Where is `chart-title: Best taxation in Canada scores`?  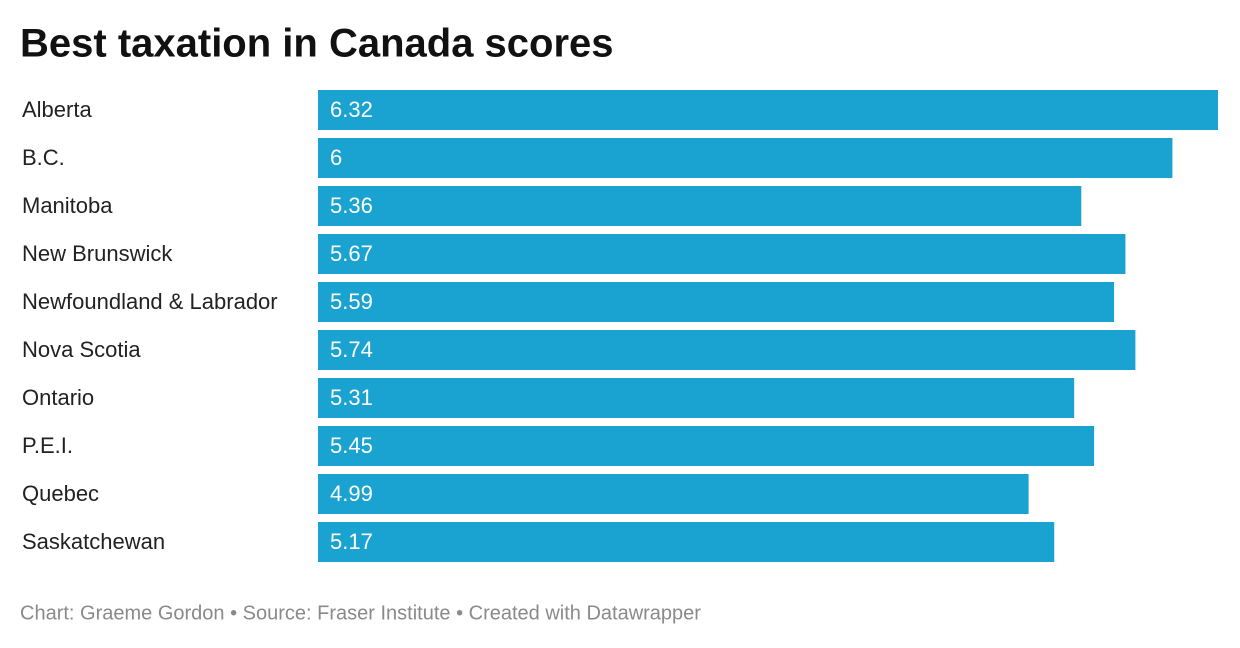
chart-title: Best taxation in Canada scores is located at coordinates (317, 44).